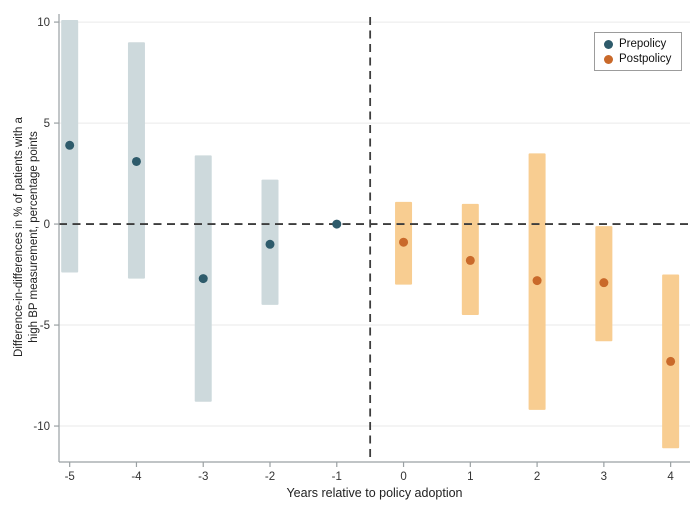  Describe the element at coordinates (43, 23) in the screenshot. I see `y-tick-label: 10` at that location.